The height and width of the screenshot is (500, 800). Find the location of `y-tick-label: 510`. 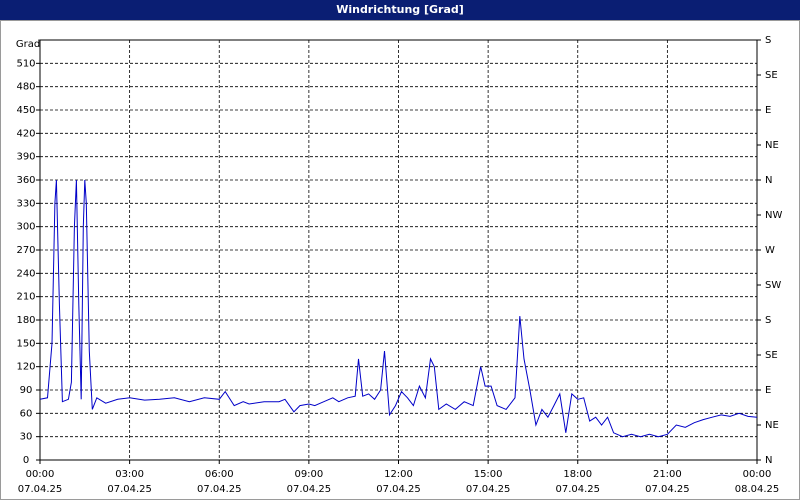

y-tick-label: 510 is located at coordinates (25, 63).